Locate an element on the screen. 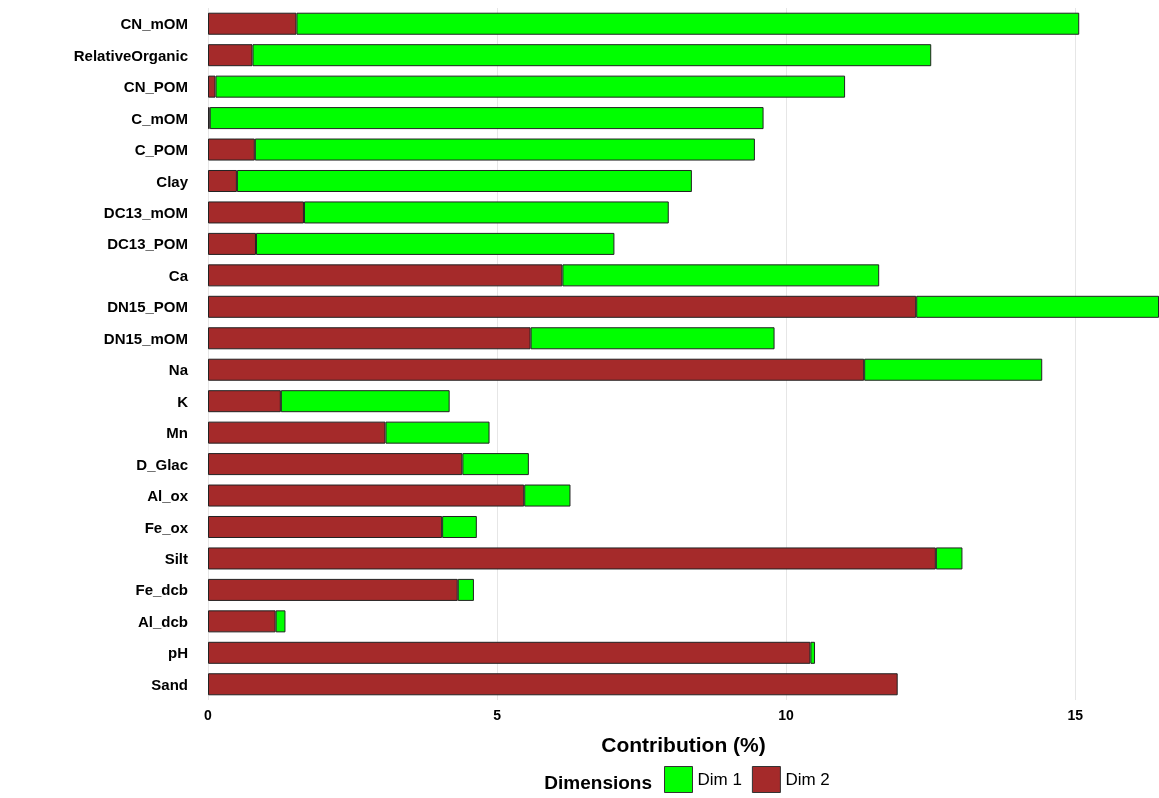  y-tick-label: CN_mOM is located at coordinates (154, 24).